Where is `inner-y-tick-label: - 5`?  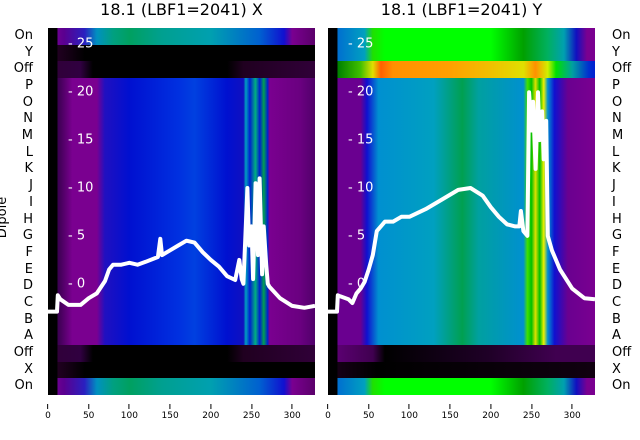 inner-y-tick-label: - 5 is located at coordinates (357, 236).